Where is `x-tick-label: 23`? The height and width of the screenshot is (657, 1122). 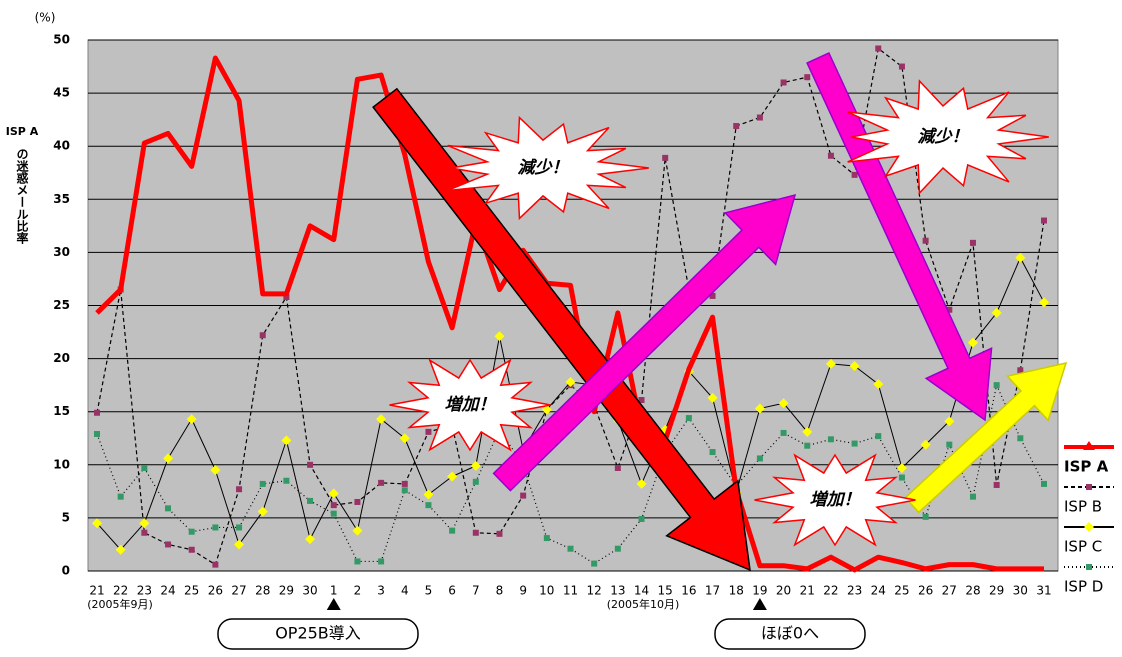
x-tick-label: 23 is located at coordinates (854, 591).